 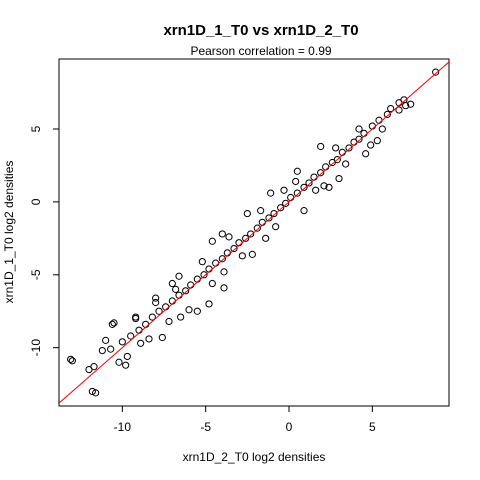 I want to click on y-tick-label: 0, so click(x=36, y=201).